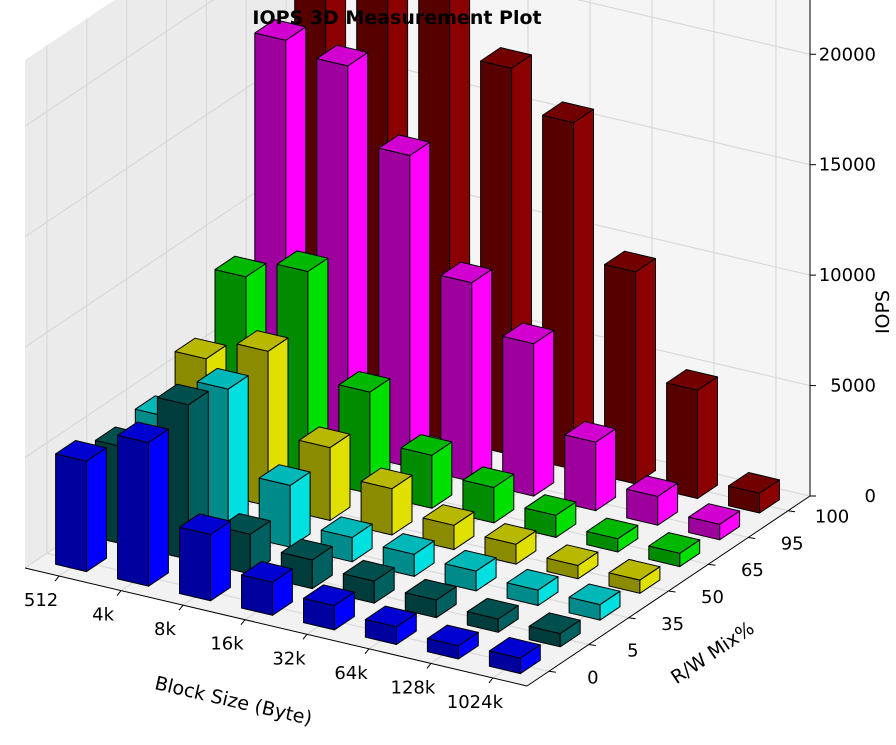  What do you see at coordinates (752, 570) in the screenshot?
I see `y-tick-label: 65` at bounding box center [752, 570].